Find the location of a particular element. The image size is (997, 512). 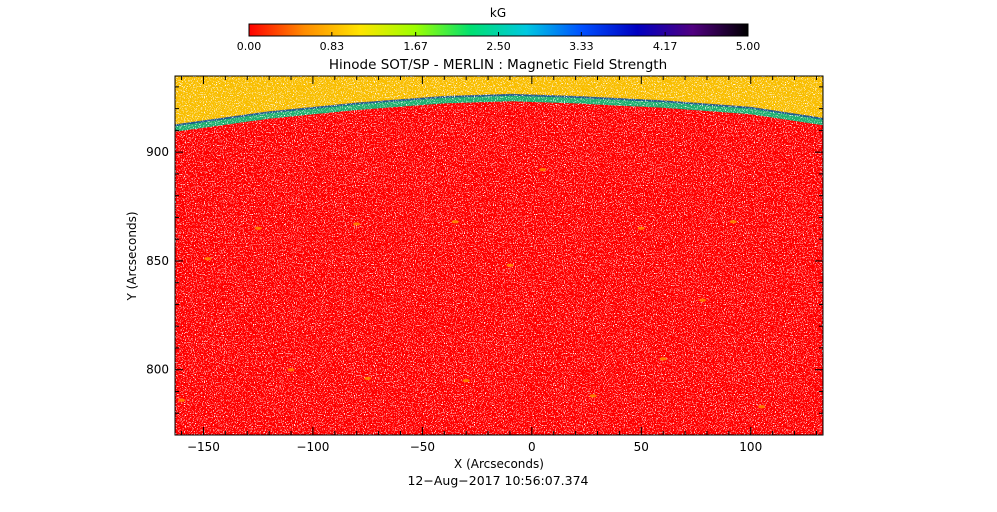

colorbar-tick-label: 0.83 is located at coordinates (332, 46).